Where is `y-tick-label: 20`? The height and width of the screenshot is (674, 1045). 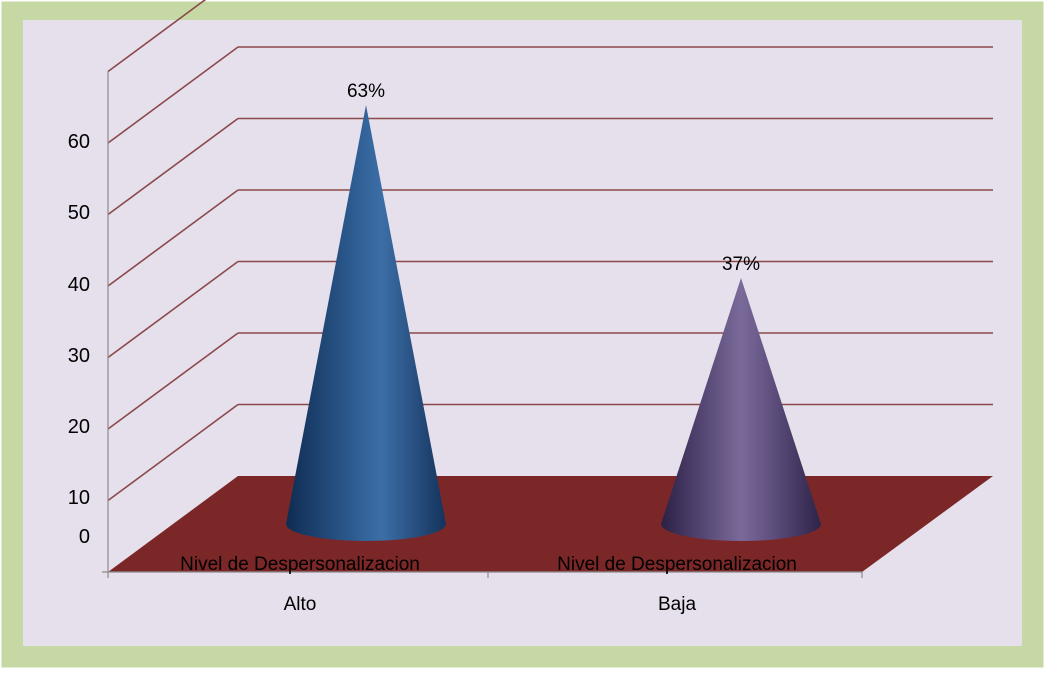 y-tick-label: 20 is located at coordinates (79, 427).